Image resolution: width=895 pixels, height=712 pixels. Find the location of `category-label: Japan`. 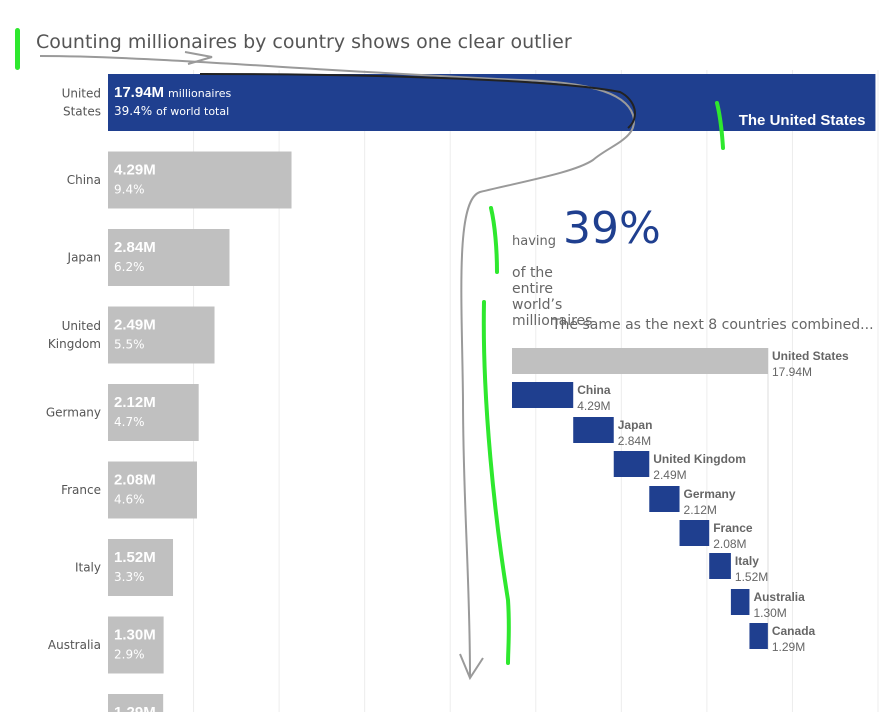

category-label: Japan is located at coordinates (84, 258).